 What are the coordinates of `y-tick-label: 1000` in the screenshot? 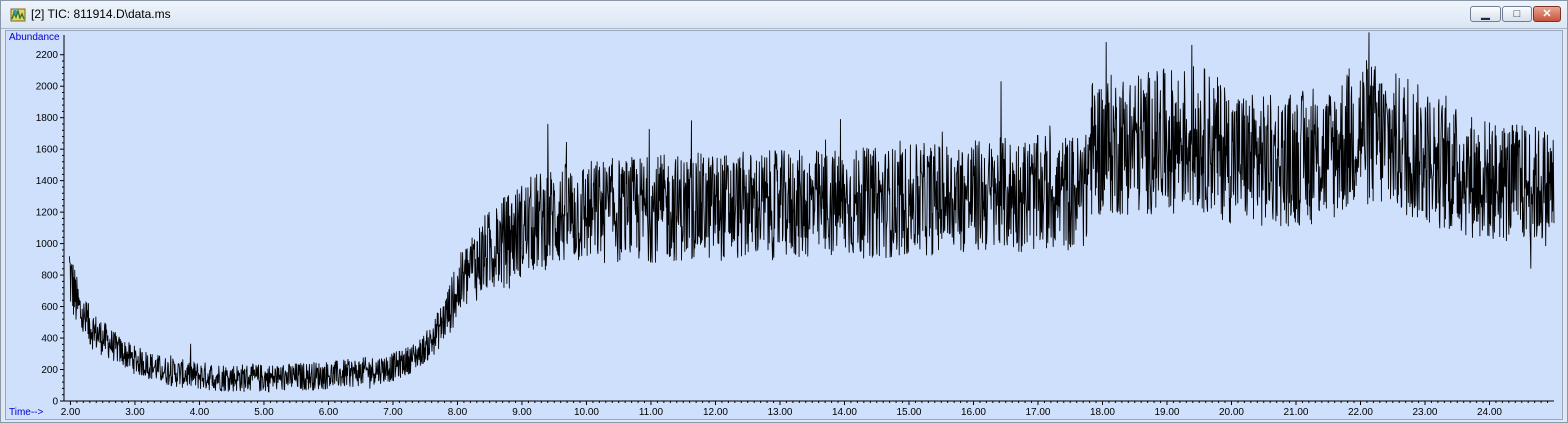 It's located at (47, 244).